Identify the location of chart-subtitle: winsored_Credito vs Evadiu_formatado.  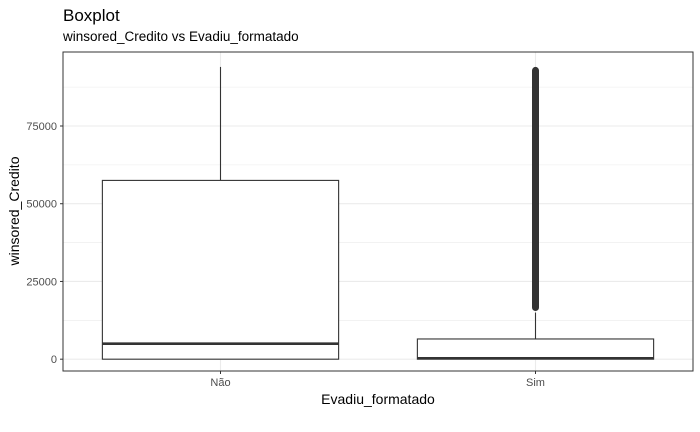
(180, 36).